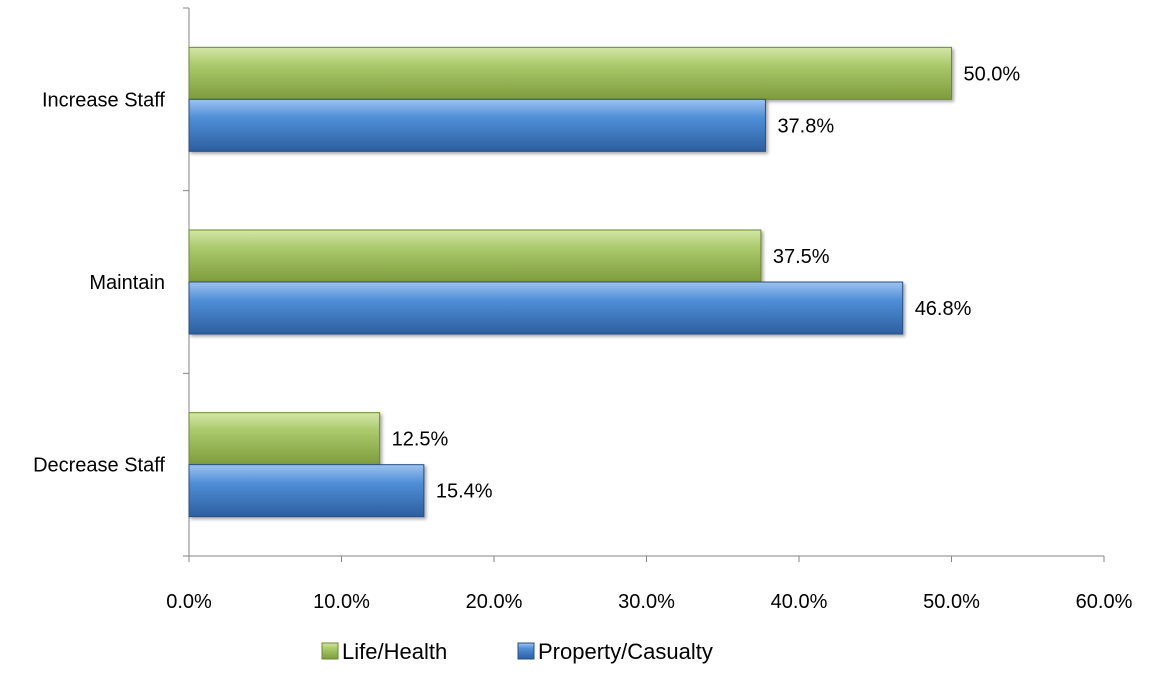  Describe the element at coordinates (951, 602) in the screenshot. I see `x-tick-label: 50.0%` at that location.